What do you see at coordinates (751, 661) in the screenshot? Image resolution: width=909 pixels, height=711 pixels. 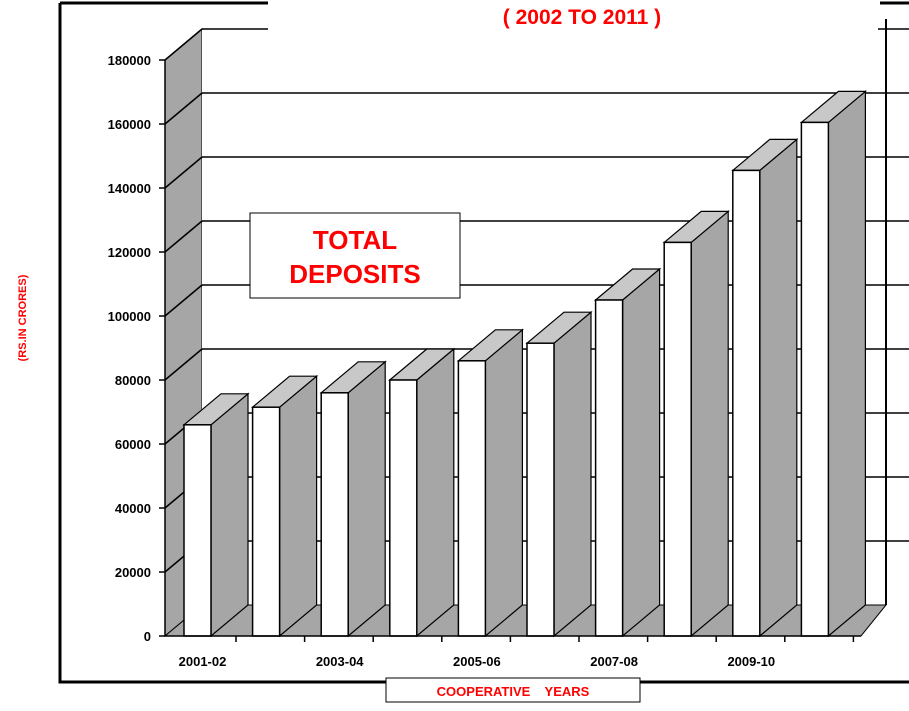 I see `x-tick-label: 2009-10` at bounding box center [751, 661].